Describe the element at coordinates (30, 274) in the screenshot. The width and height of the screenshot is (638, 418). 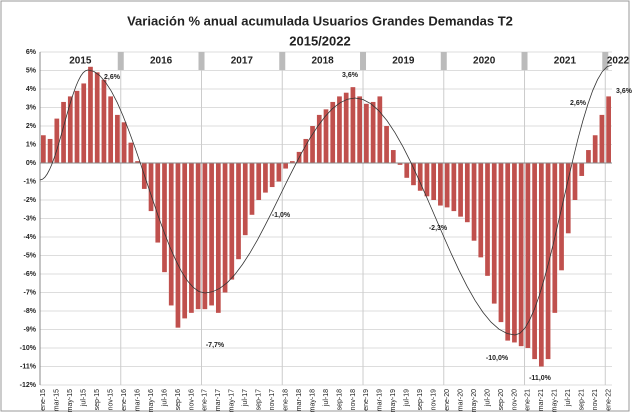
I see `y-tick-label: -6%` at that location.